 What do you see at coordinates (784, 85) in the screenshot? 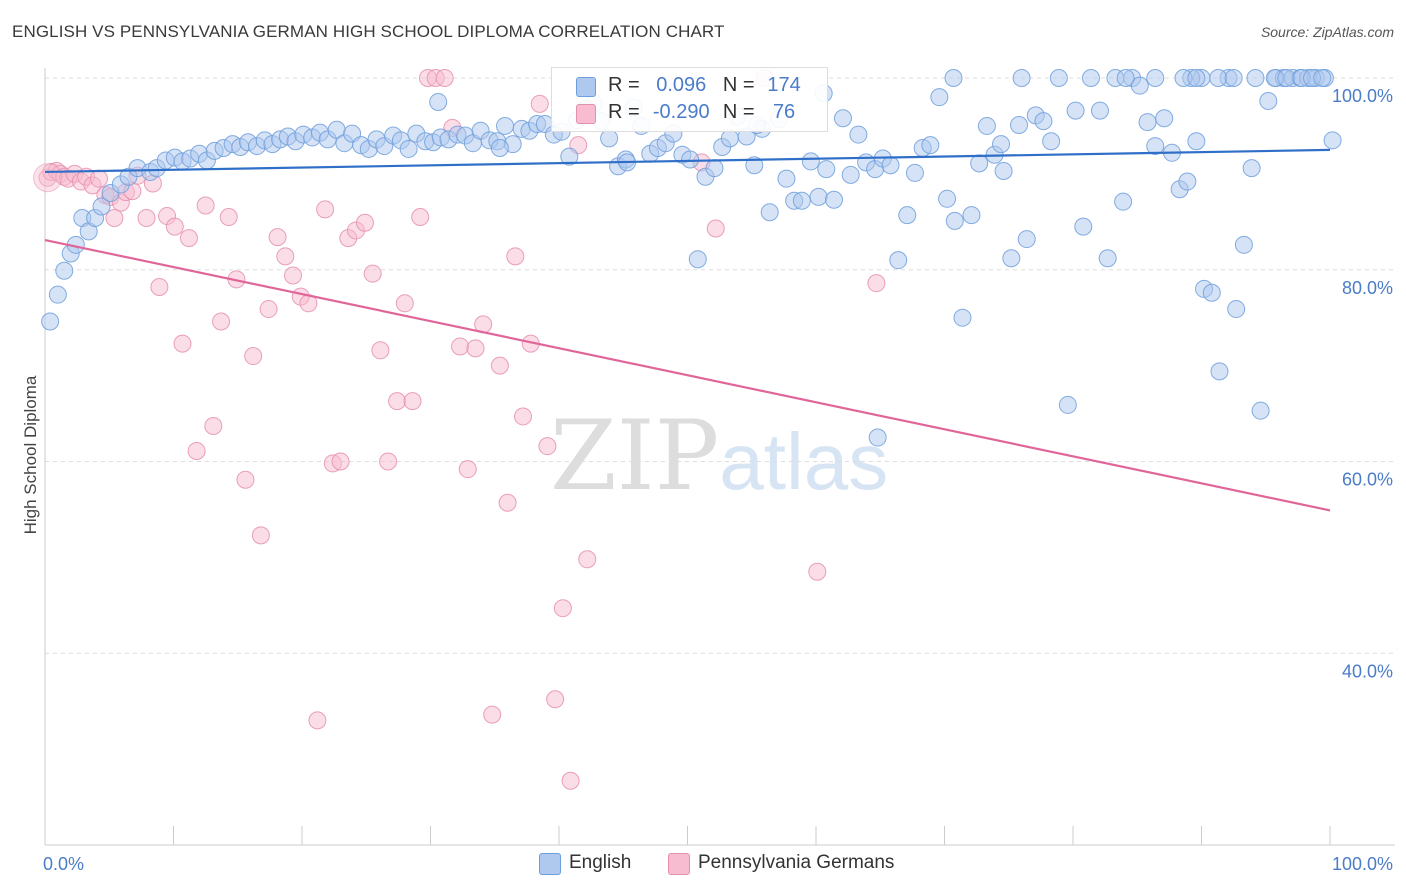
I see `english-n-value: 174` at bounding box center [784, 85].